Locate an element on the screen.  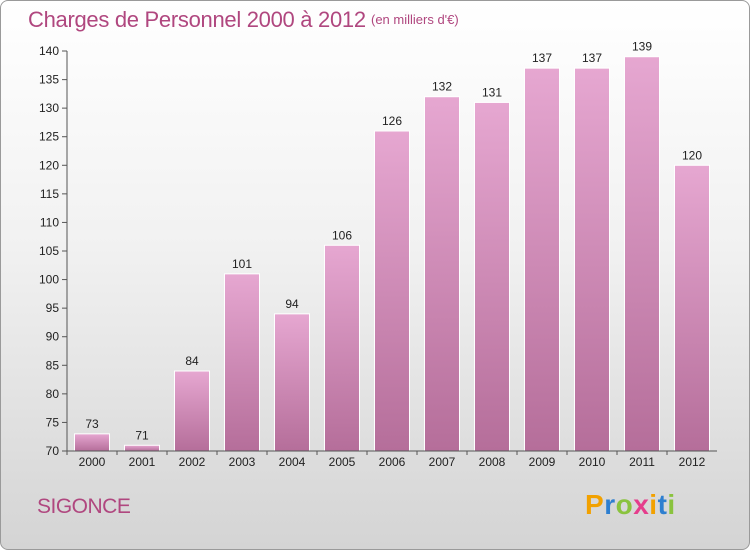
logo-letter: o is located at coordinates (624, 504).